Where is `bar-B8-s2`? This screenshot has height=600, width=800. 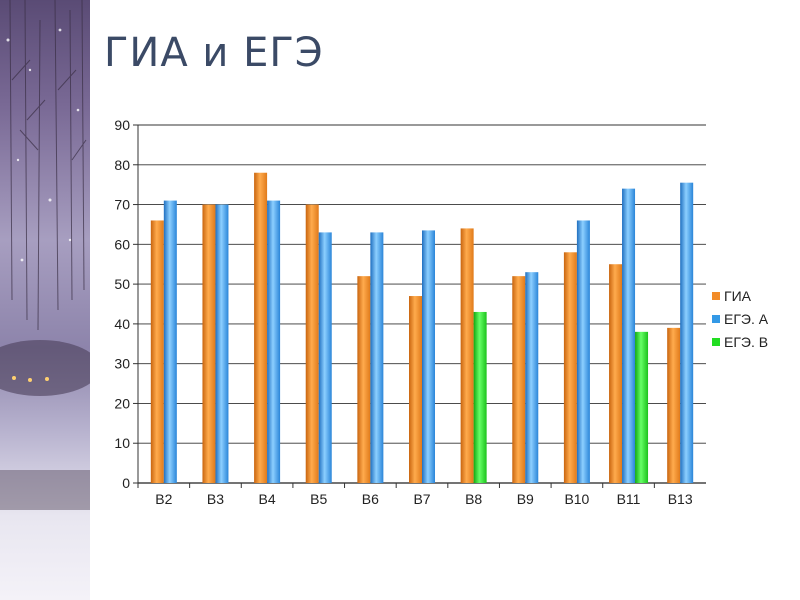 bar-B8-s2 is located at coordinates (480, 397).